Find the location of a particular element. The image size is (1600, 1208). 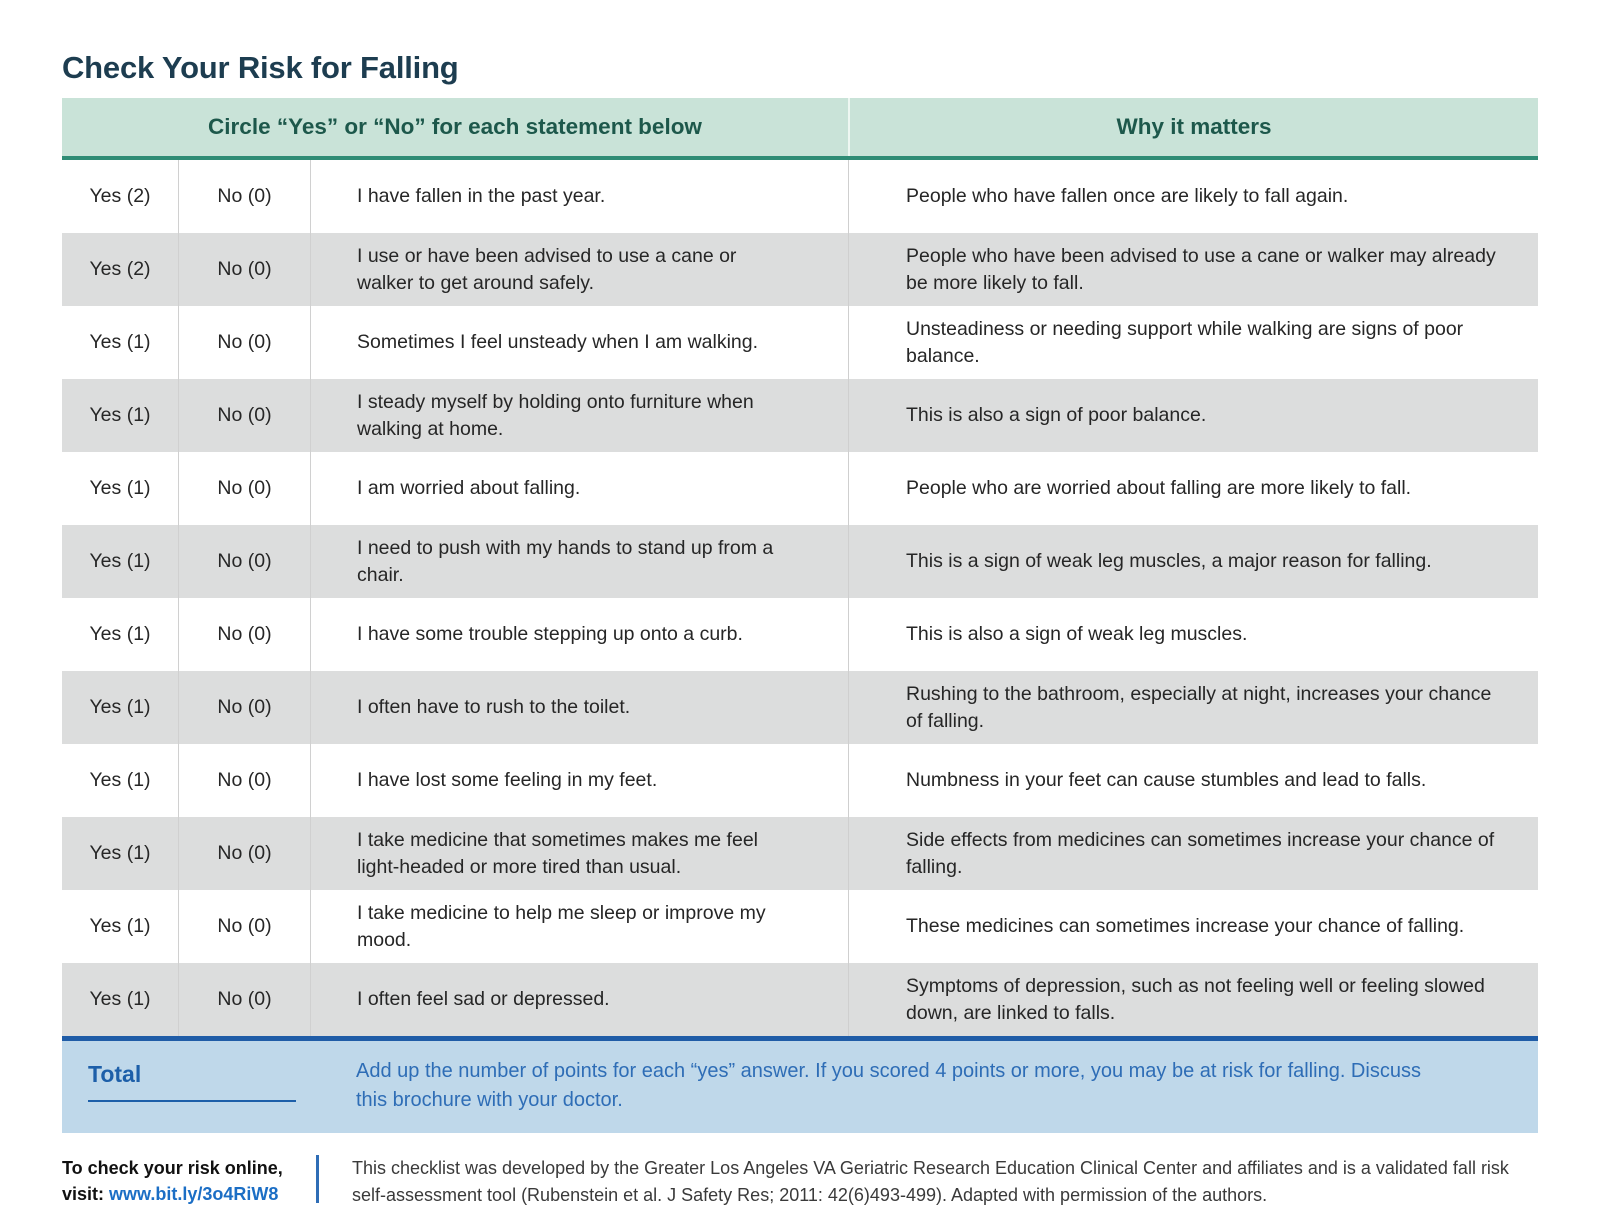

risk-check-link: www.bit.ly/3o4RiW8 is located at coordinates (194, 1194).